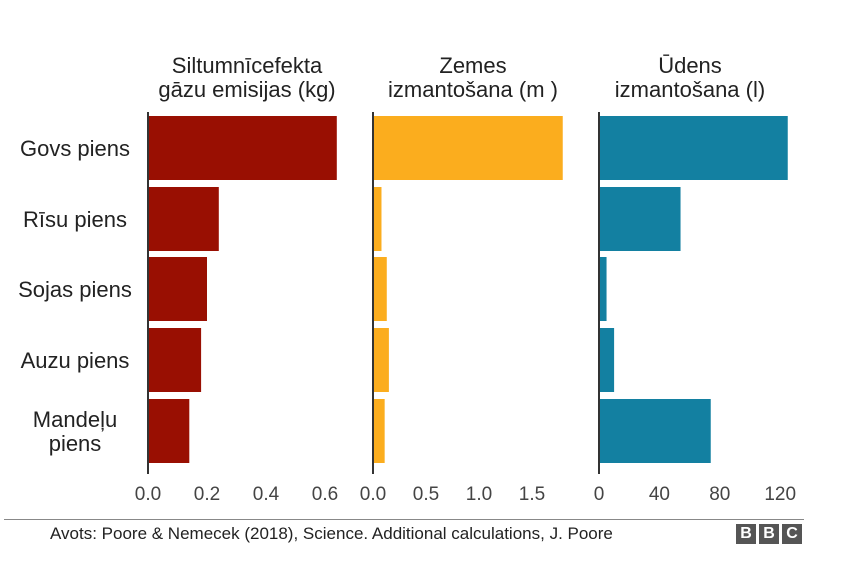  Describe the element at coordinates (246, 89) in the screenshot. I see `panel-title: gāzu emisijas (kg)` at that location.